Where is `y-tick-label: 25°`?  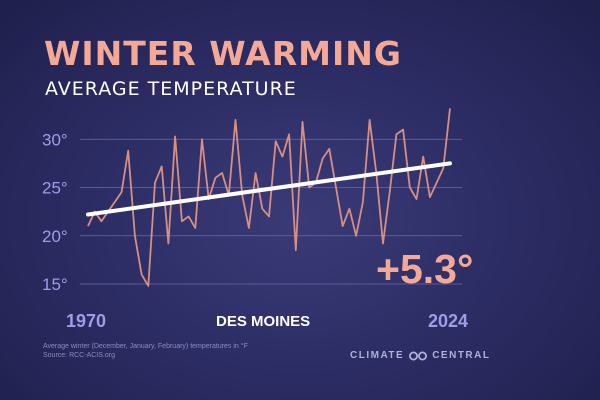 y-tick-label: 25° is located at coordinates (55, 188).